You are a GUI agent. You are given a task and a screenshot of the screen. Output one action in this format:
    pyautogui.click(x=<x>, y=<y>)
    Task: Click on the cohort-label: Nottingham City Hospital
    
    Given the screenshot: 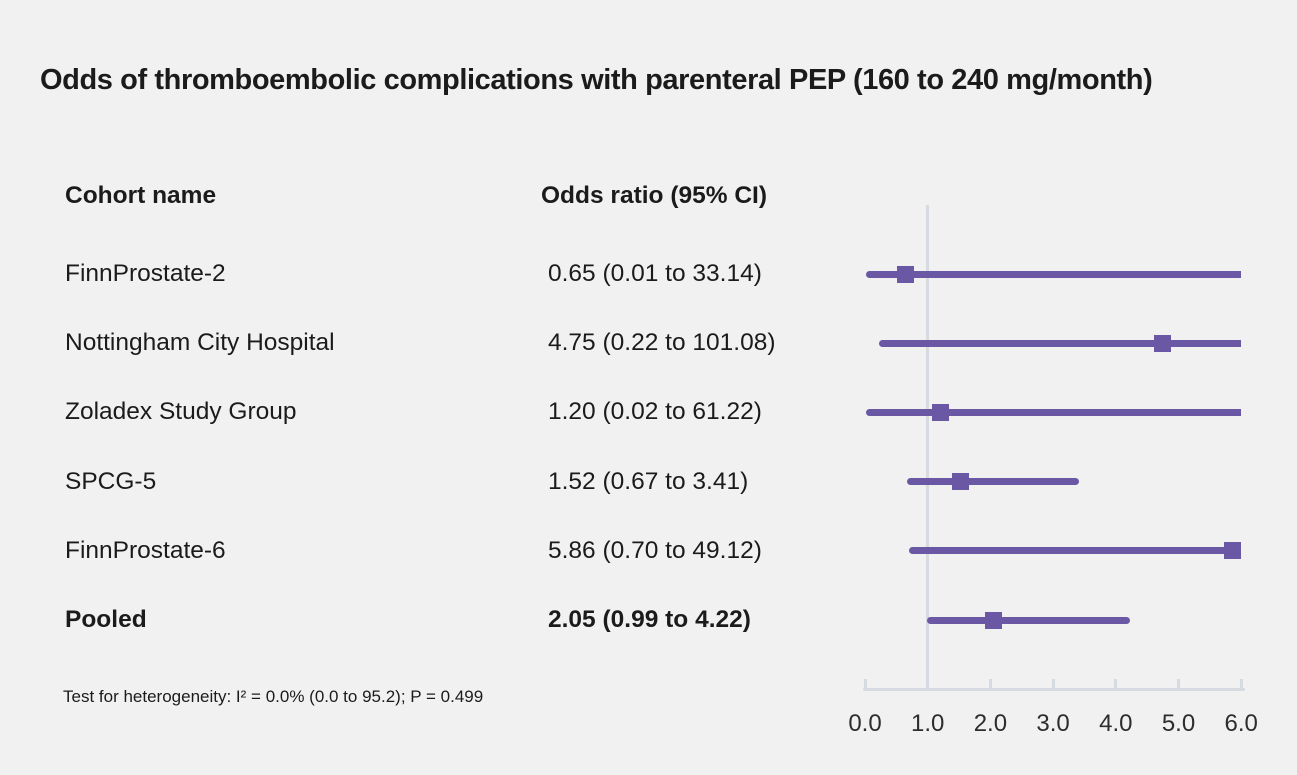 What is the action you would take?
    pyautogui.click(x=200, y=343)
    